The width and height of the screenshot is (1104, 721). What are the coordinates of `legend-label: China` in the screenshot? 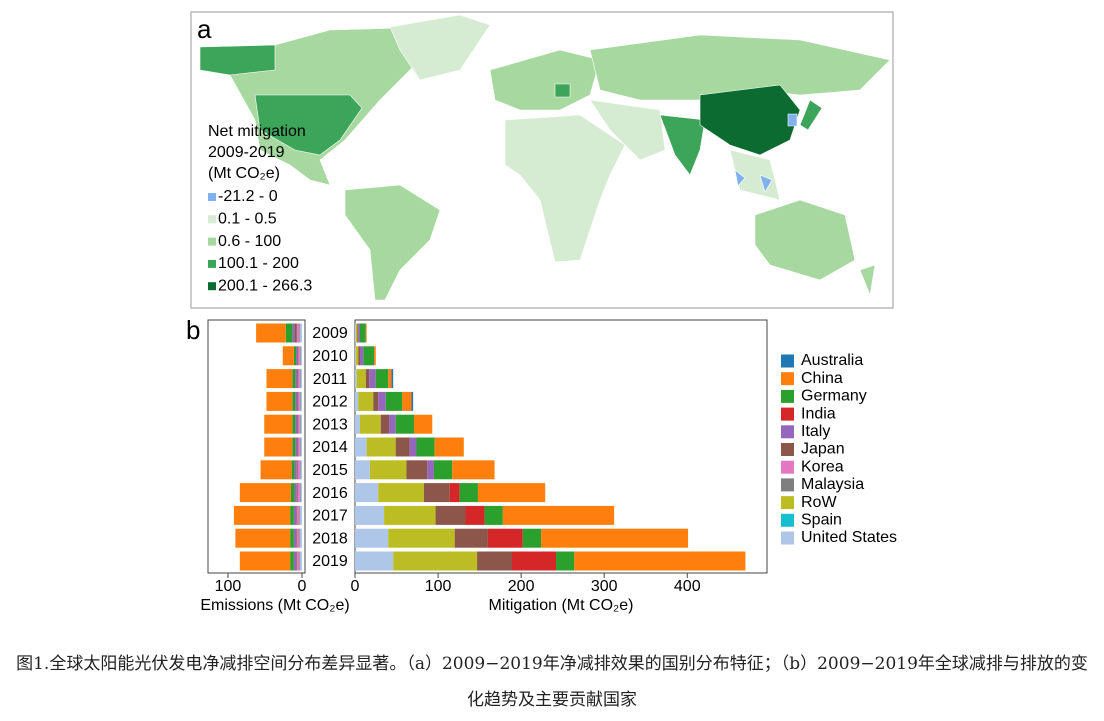 It's located at (822, 378).